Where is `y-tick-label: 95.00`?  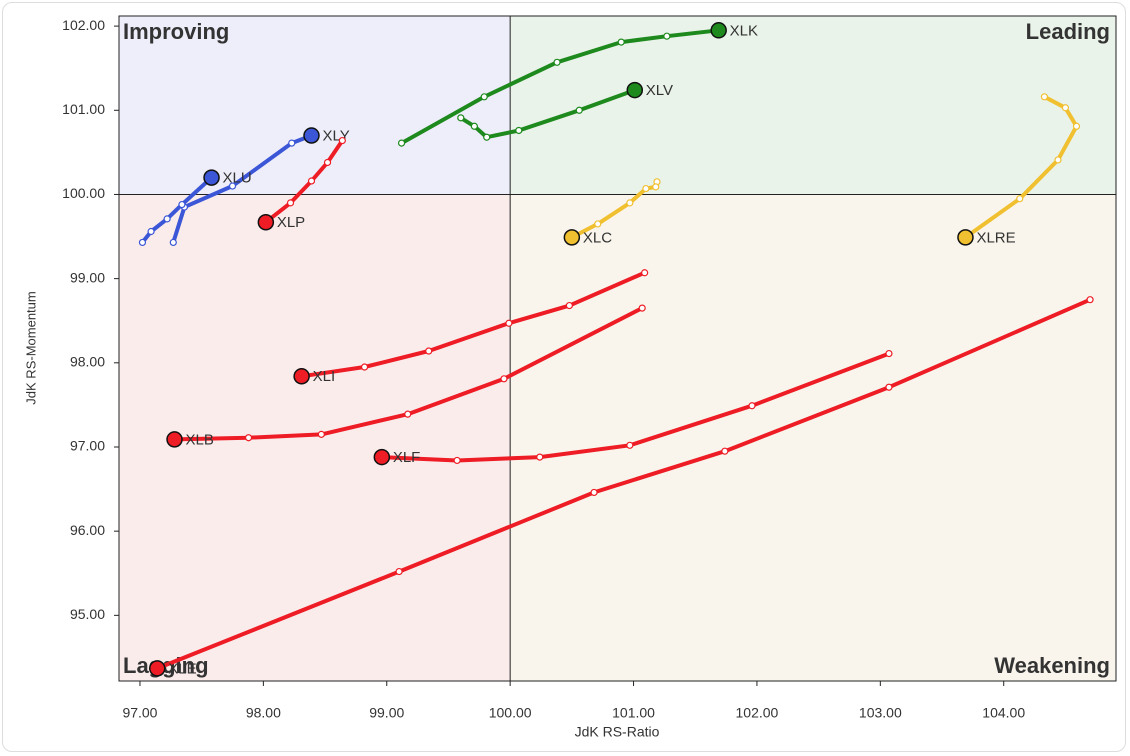 y-tick-label: 95.00 is located at coordinates (87, 614).